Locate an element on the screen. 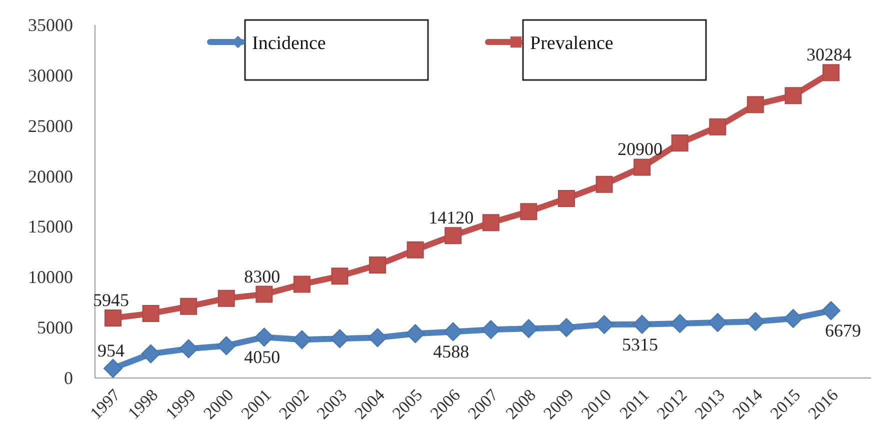 The image size is (891, 443). y-tick-label: 10000 is located at coordinates (50, 277).